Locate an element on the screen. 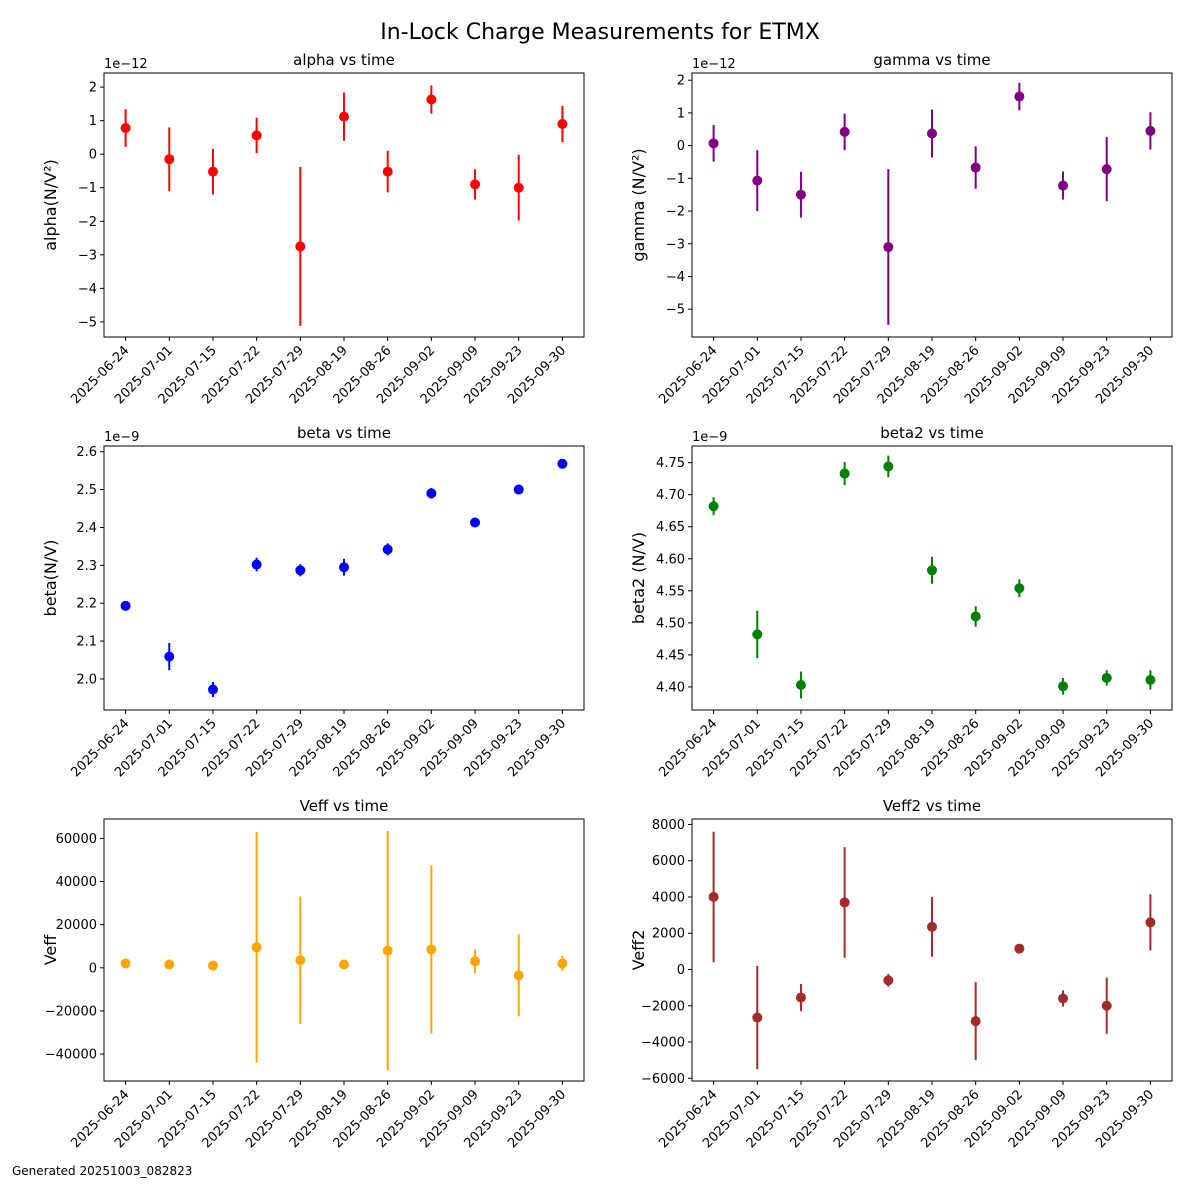  y-tick-label: 6000 is located at coordinates (668, 861).